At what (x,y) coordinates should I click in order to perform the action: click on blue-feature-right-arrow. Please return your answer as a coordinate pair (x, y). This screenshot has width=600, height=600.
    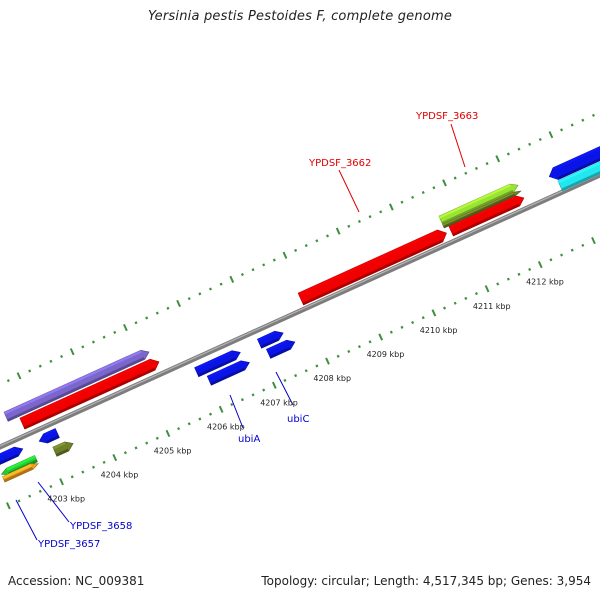
    Looking at the image, I should click on (574, 157).